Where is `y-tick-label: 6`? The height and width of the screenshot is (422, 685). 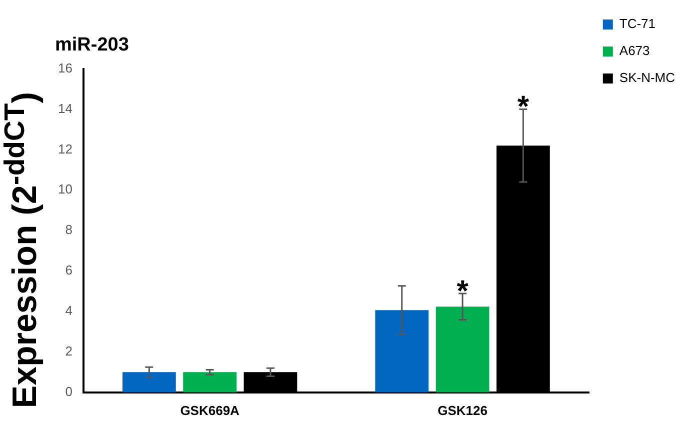
y-tick-label: 6 is located at coordinates (68, 270).